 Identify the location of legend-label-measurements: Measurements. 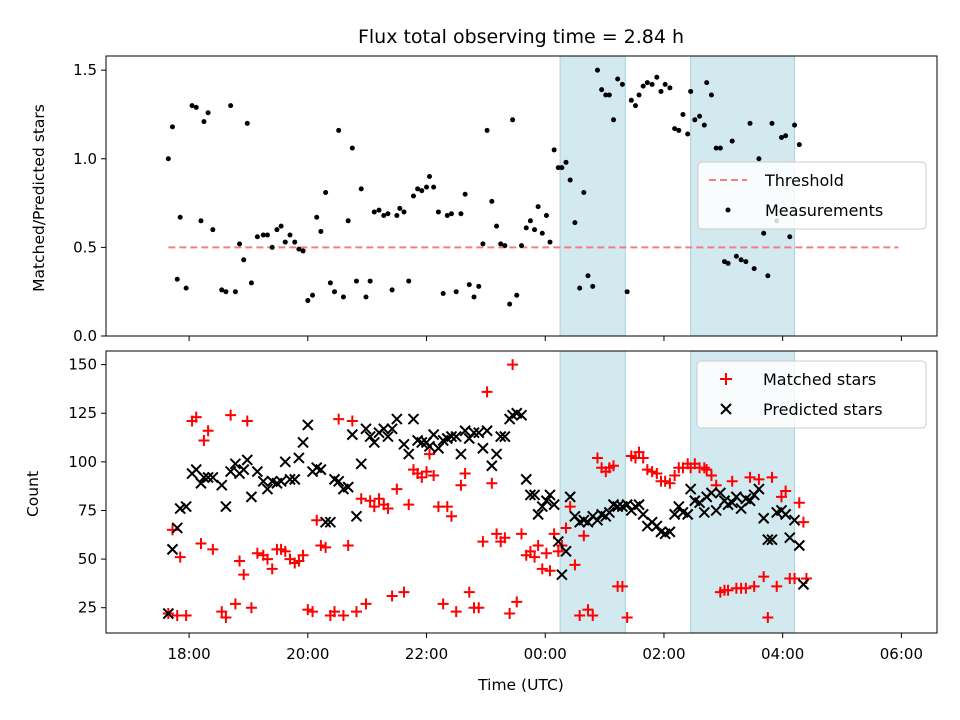
(824, 210).